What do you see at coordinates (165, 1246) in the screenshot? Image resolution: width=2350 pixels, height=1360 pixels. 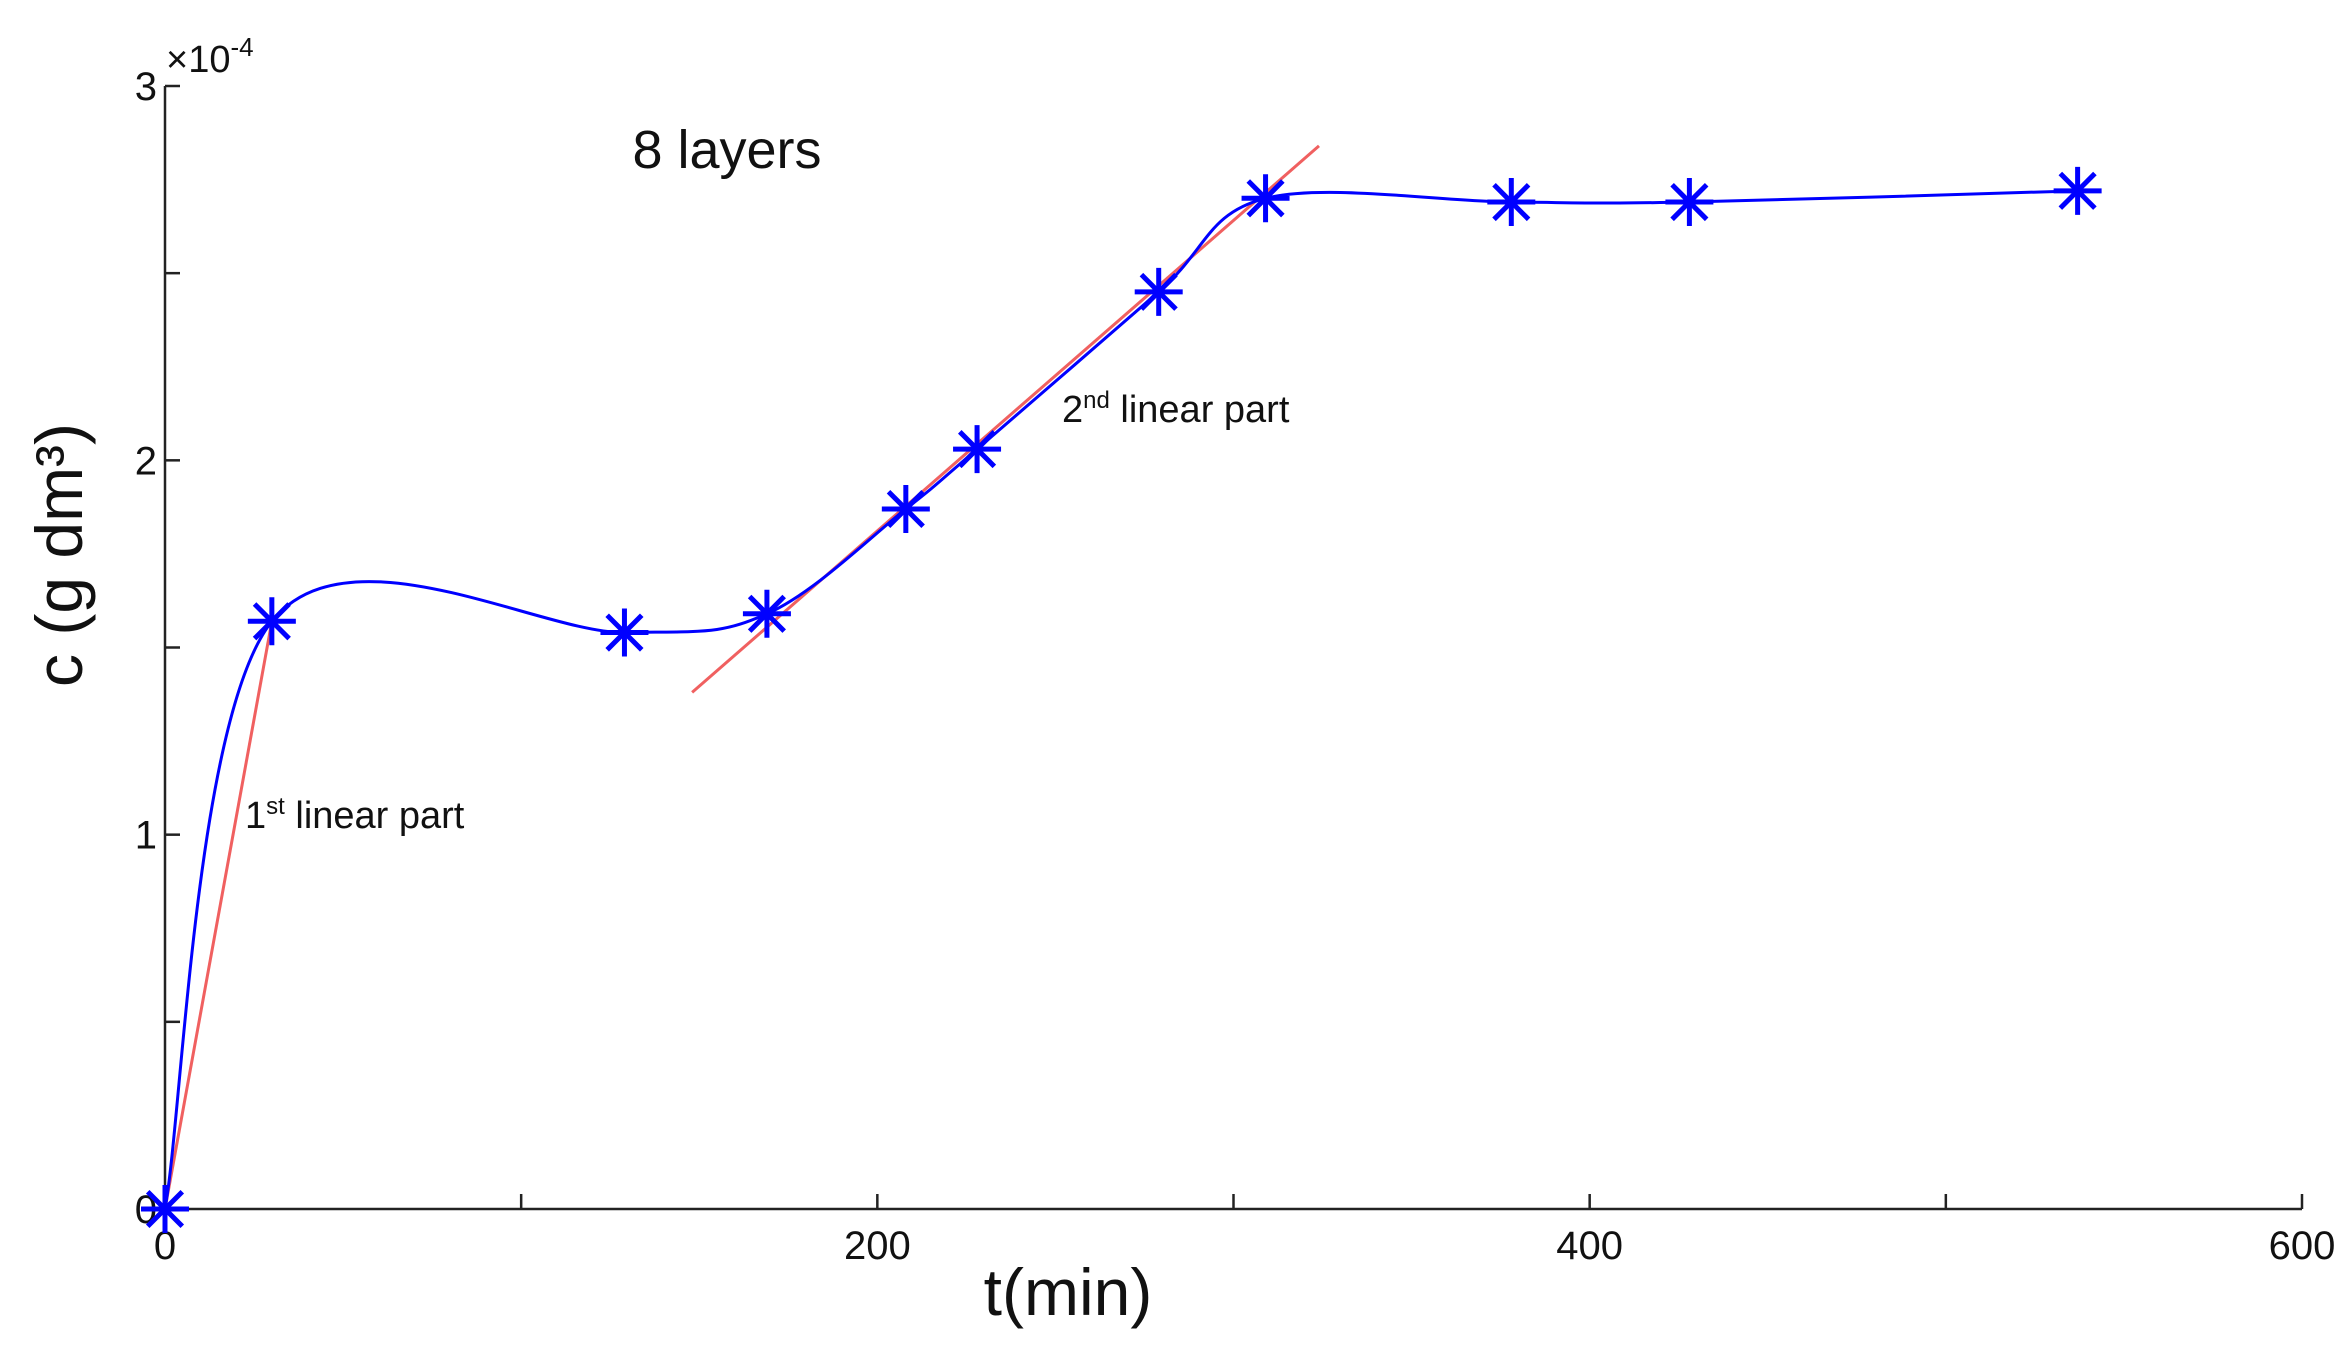 I see `x-tick-label: 0` at bounding box center [165, 1246].